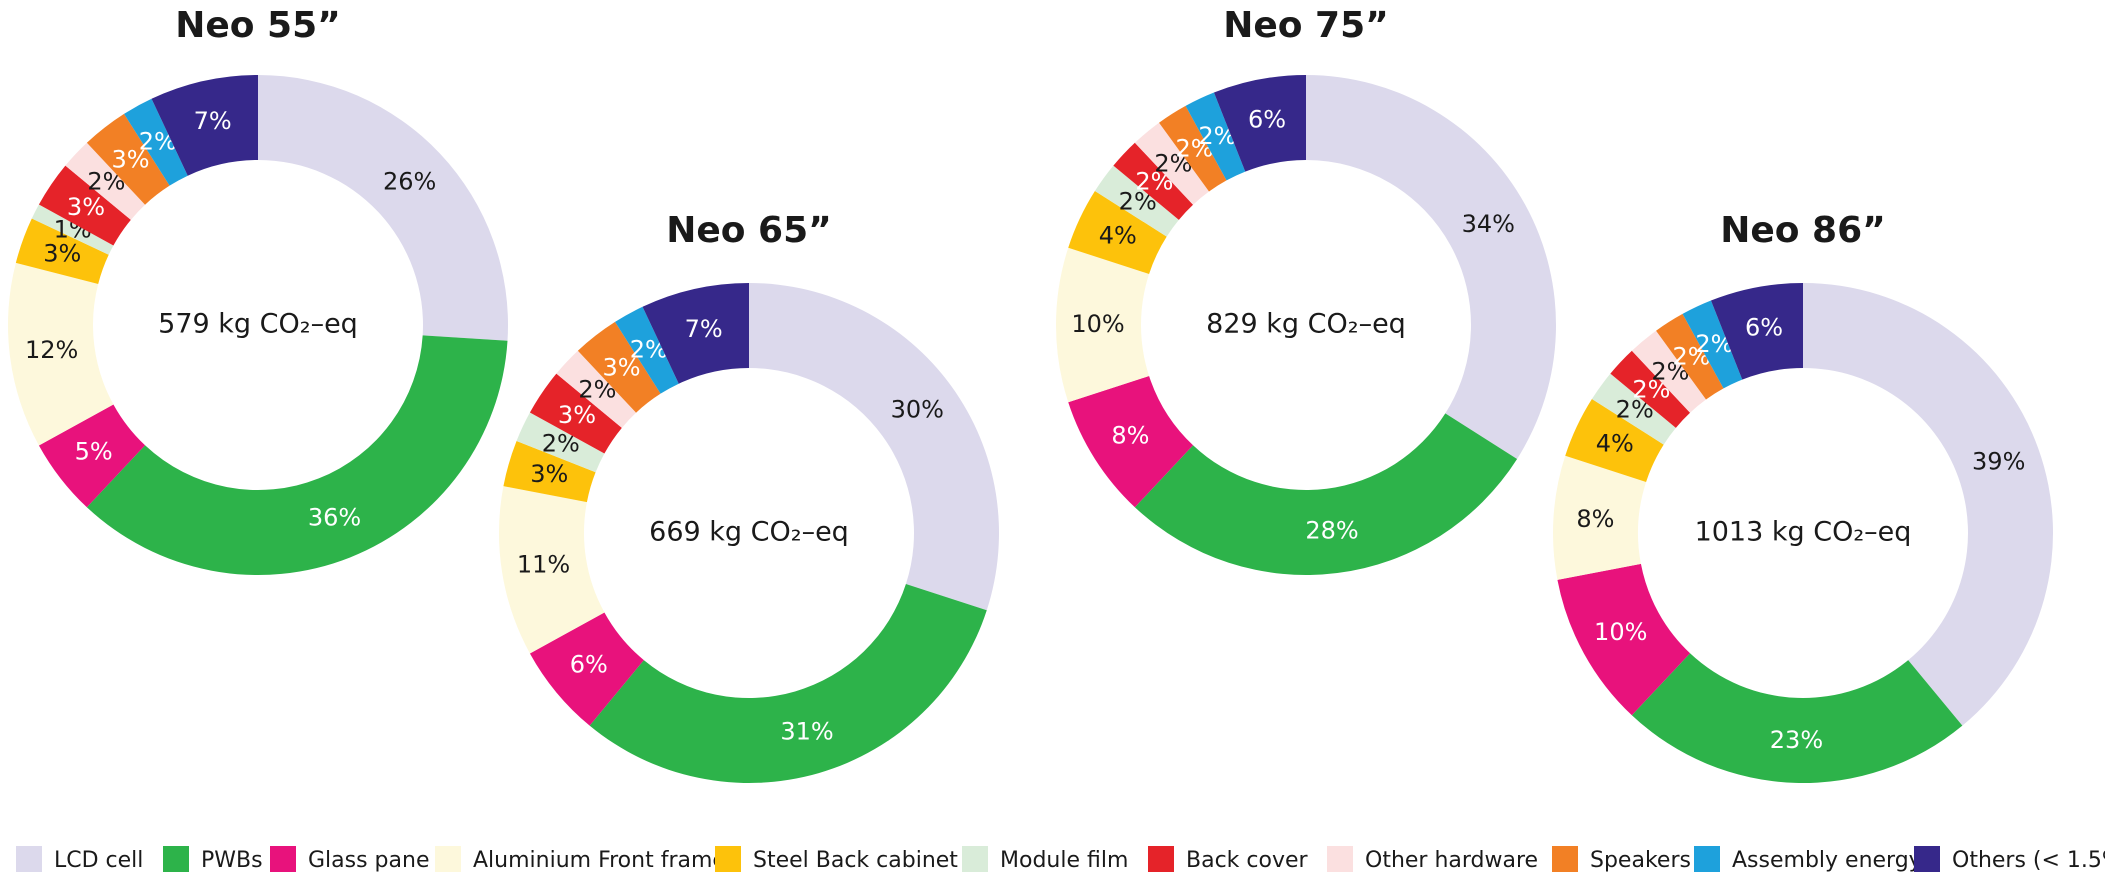  Describe the element at coordinates (1640, 860) in the screenshot. I see `legend-label: Speakers` at that location.